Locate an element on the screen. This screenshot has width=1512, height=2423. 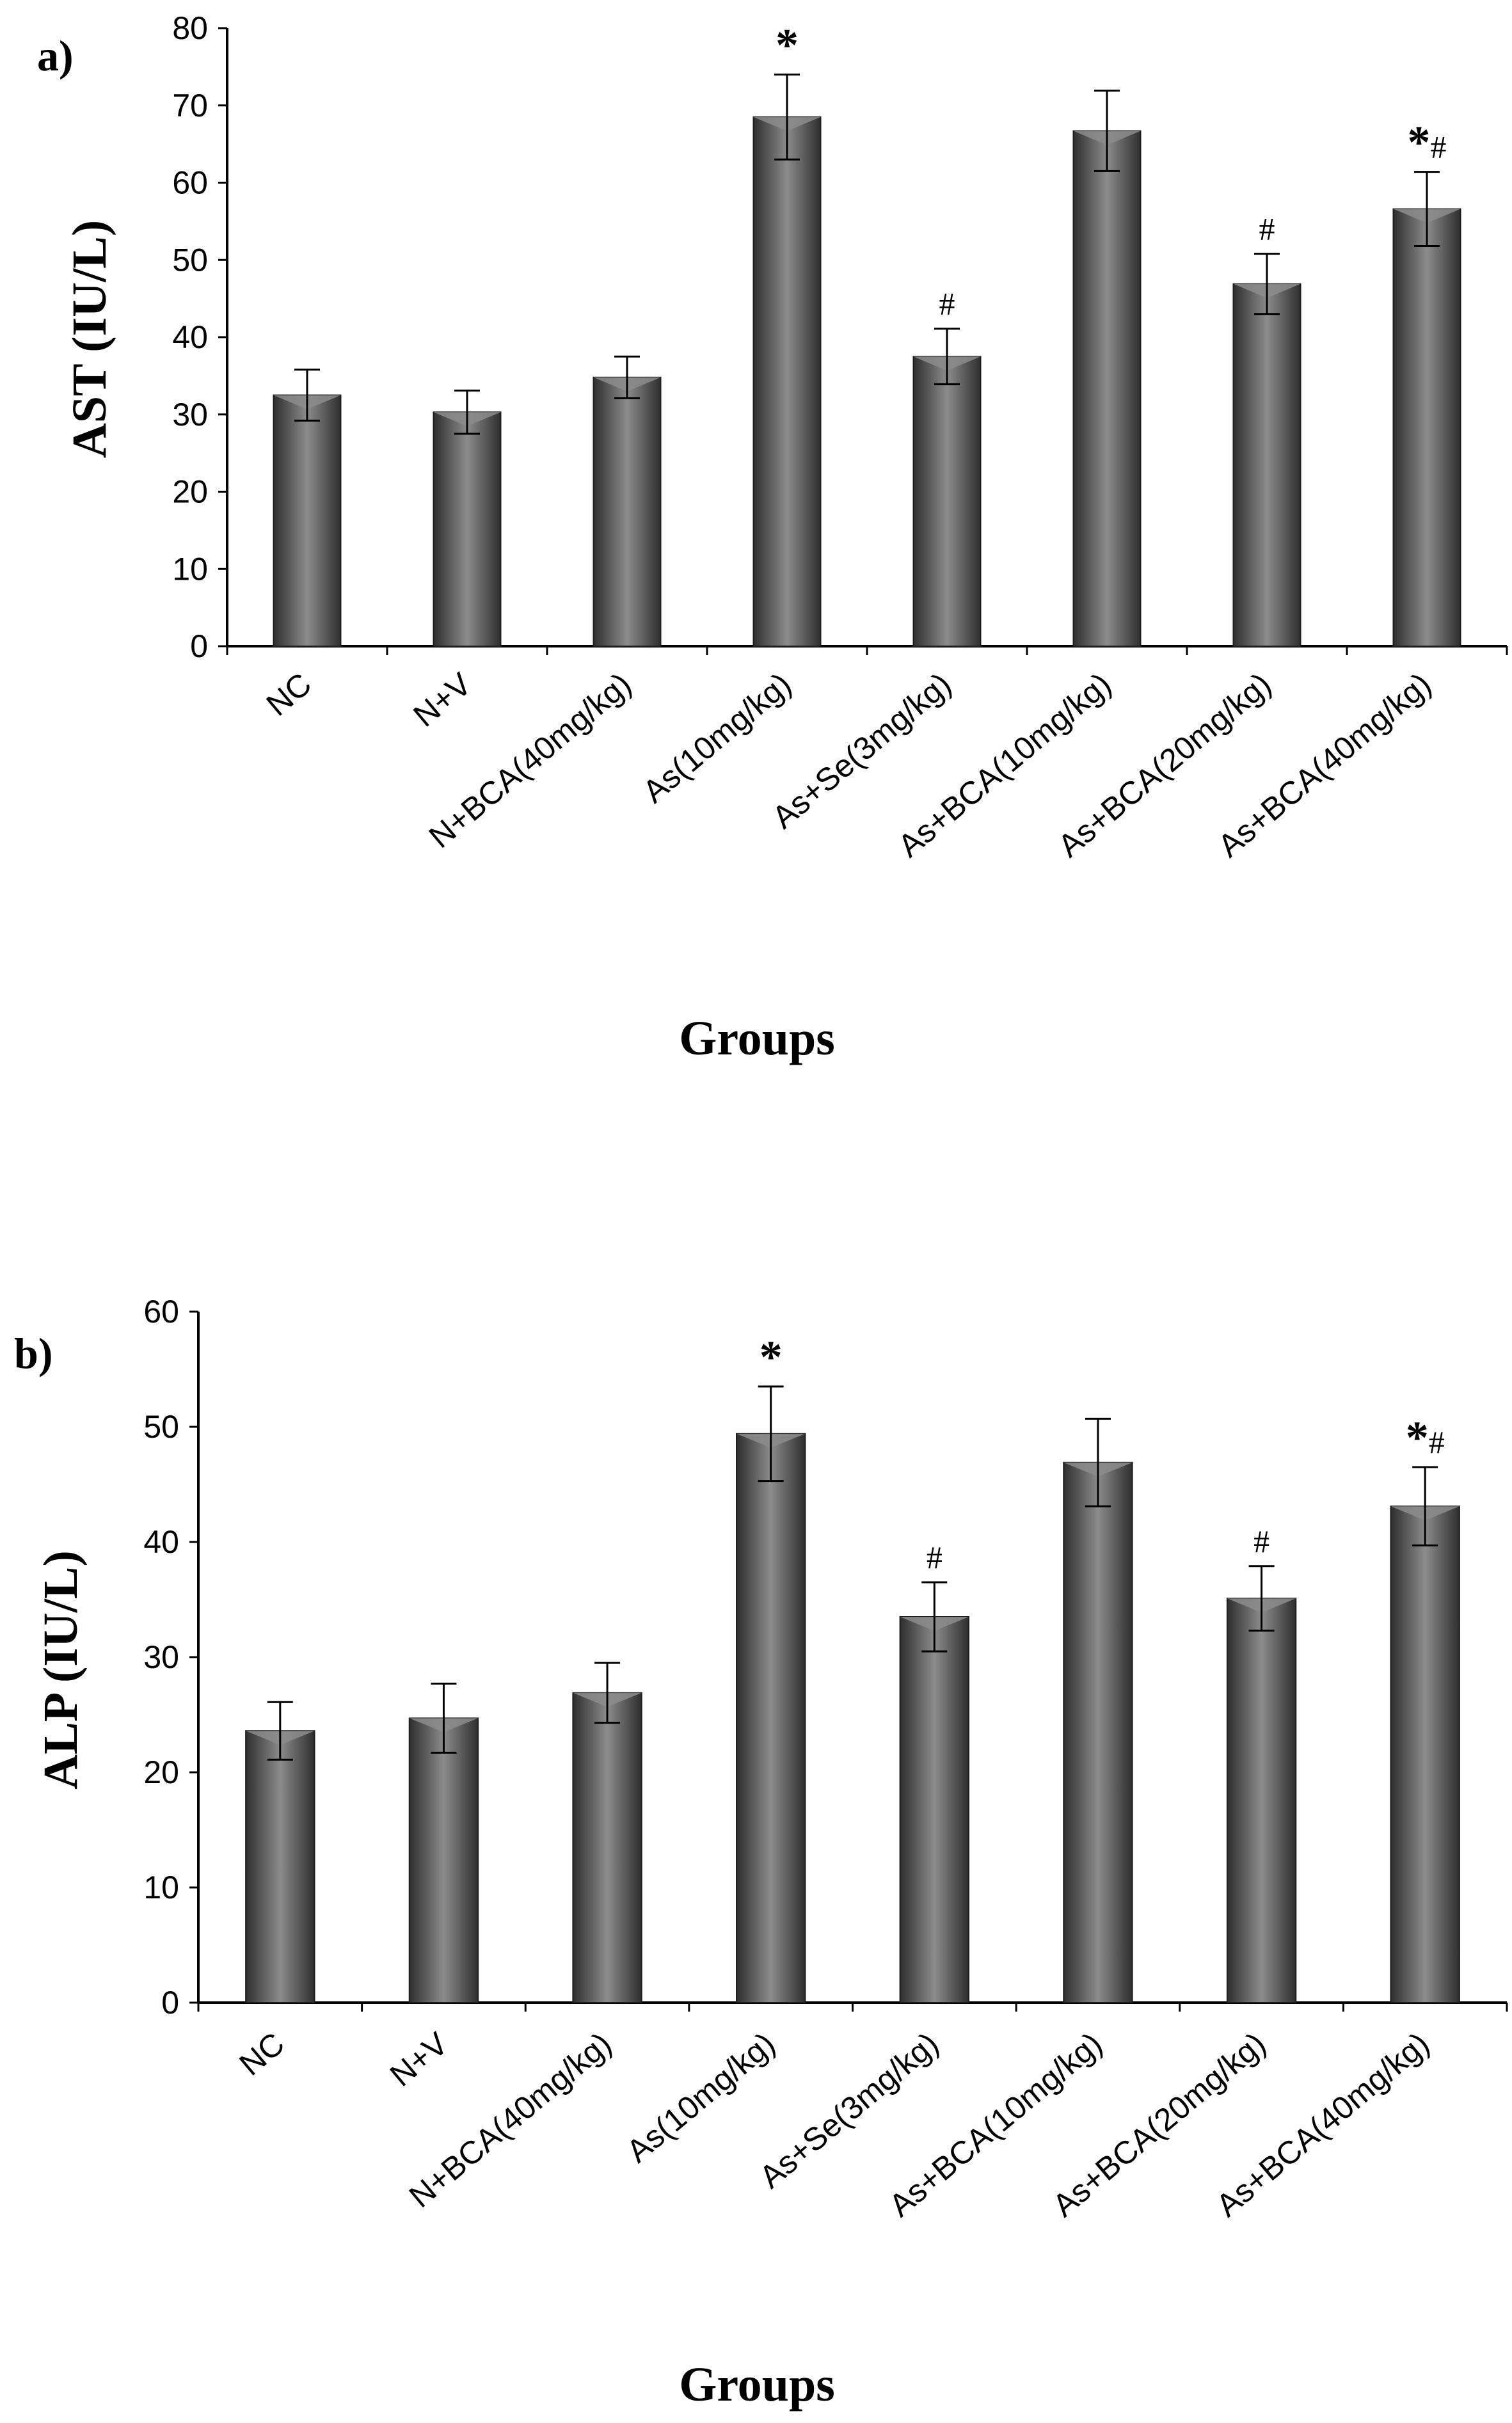
panel-label: b) is located at coordinates (33, 1353).